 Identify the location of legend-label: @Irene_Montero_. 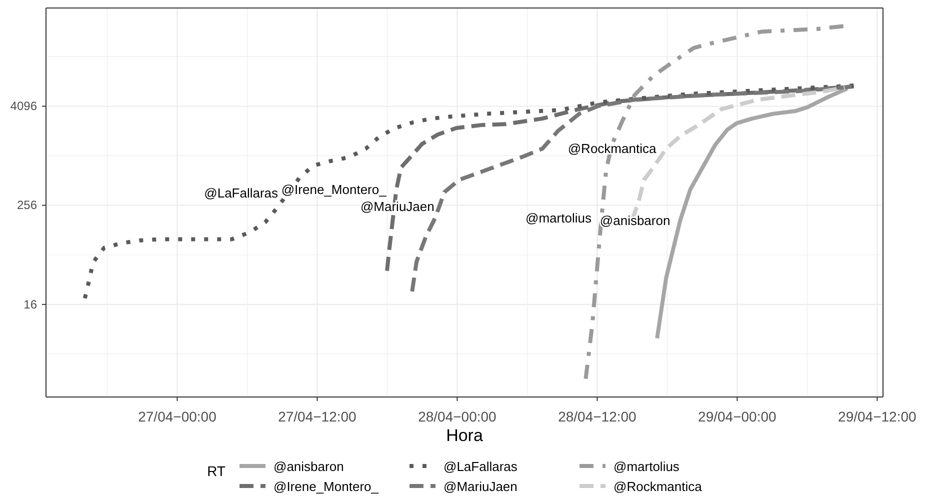
(327, 486).